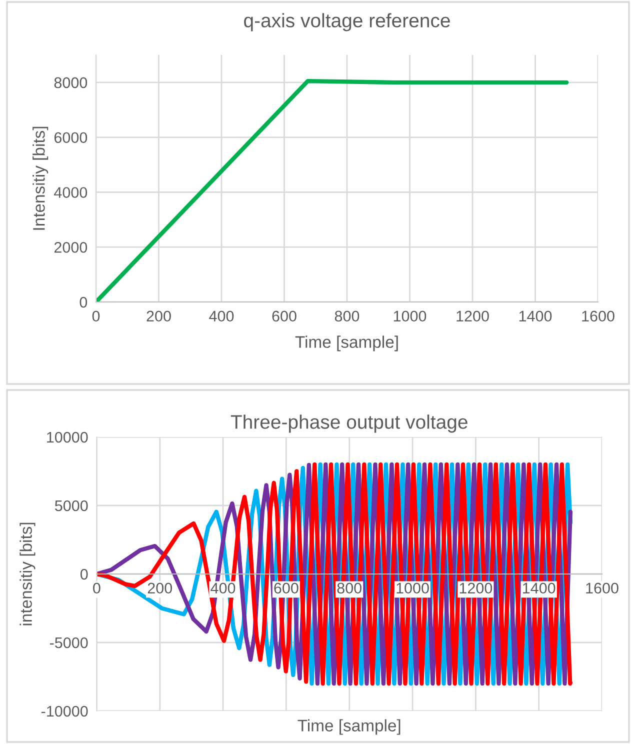 Image resolution: width=631 pixels, height=744 pixels. Describe the element at coordinates (71, 82) in the screenshot. I see `y-tick-label: 8000` at that location.